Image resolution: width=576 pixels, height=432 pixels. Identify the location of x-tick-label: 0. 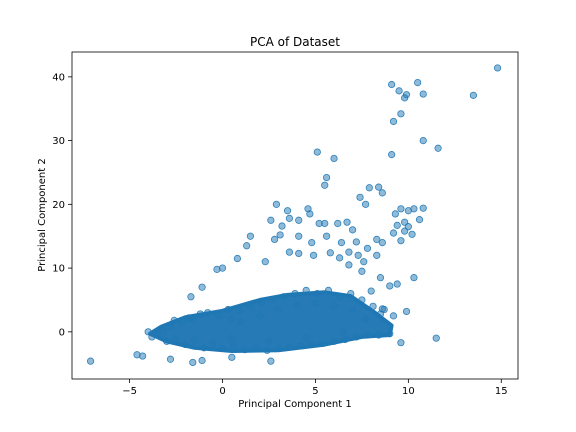
(222, 391).